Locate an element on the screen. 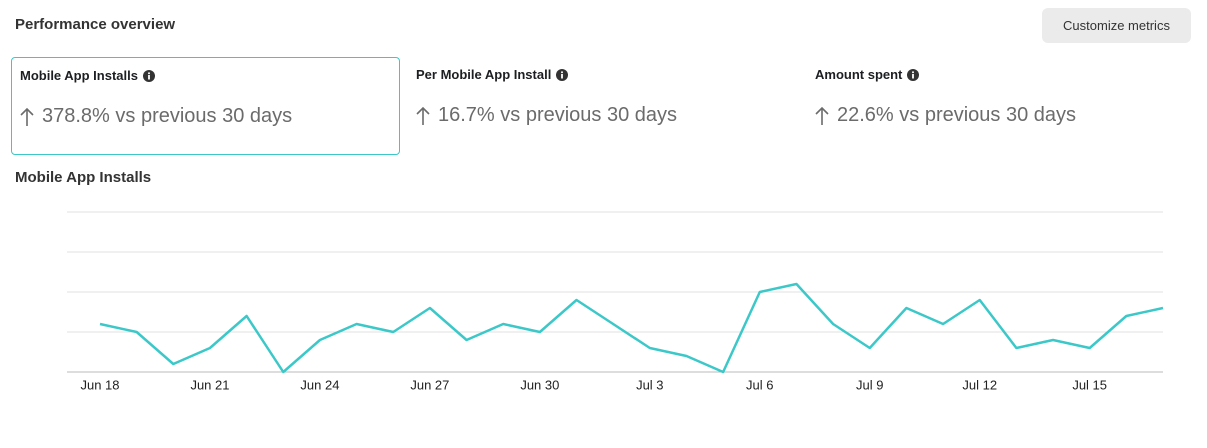  x-tick-label: Jul 6 is located at coordinates (759, 384).